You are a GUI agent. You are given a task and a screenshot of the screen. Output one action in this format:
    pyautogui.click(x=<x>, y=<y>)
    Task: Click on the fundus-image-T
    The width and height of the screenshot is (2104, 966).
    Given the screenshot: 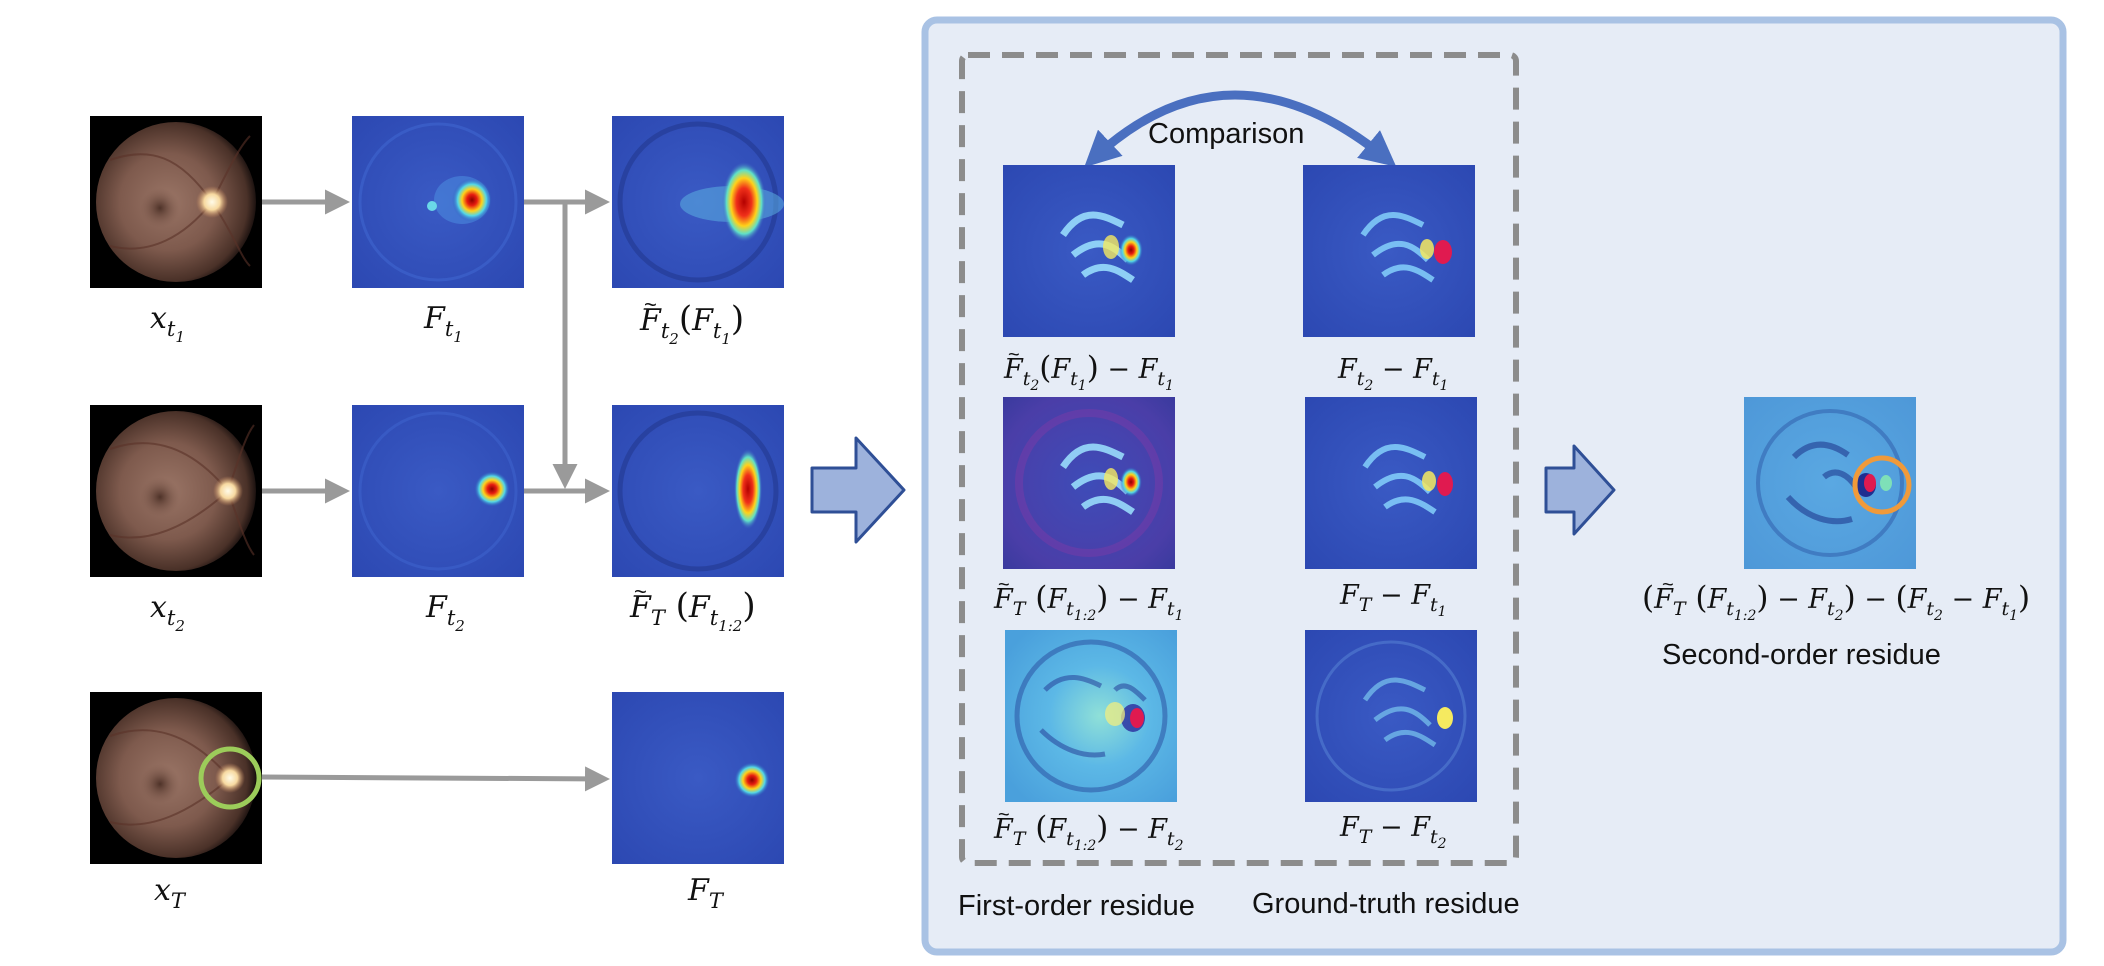 What is the action you would take?
    pyautogui.click(x=176, y=778)
    